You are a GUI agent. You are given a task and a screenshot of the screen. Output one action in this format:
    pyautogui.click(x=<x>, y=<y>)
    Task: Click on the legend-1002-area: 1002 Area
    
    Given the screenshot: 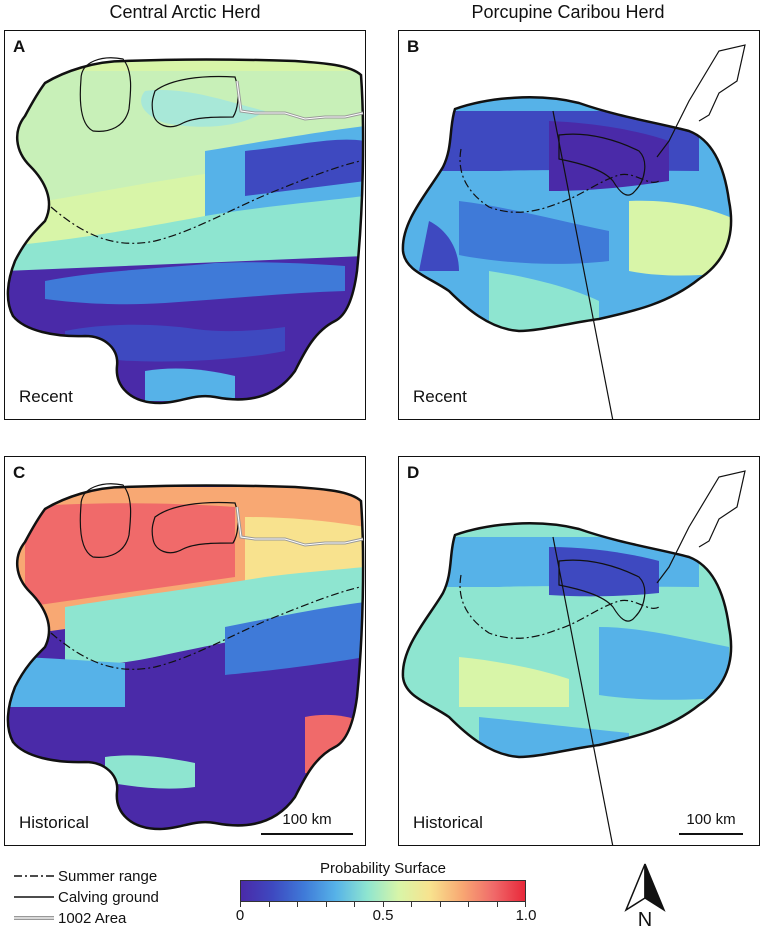 What is the action you would take?
    pyautogui.click(x=124, y=919)
    